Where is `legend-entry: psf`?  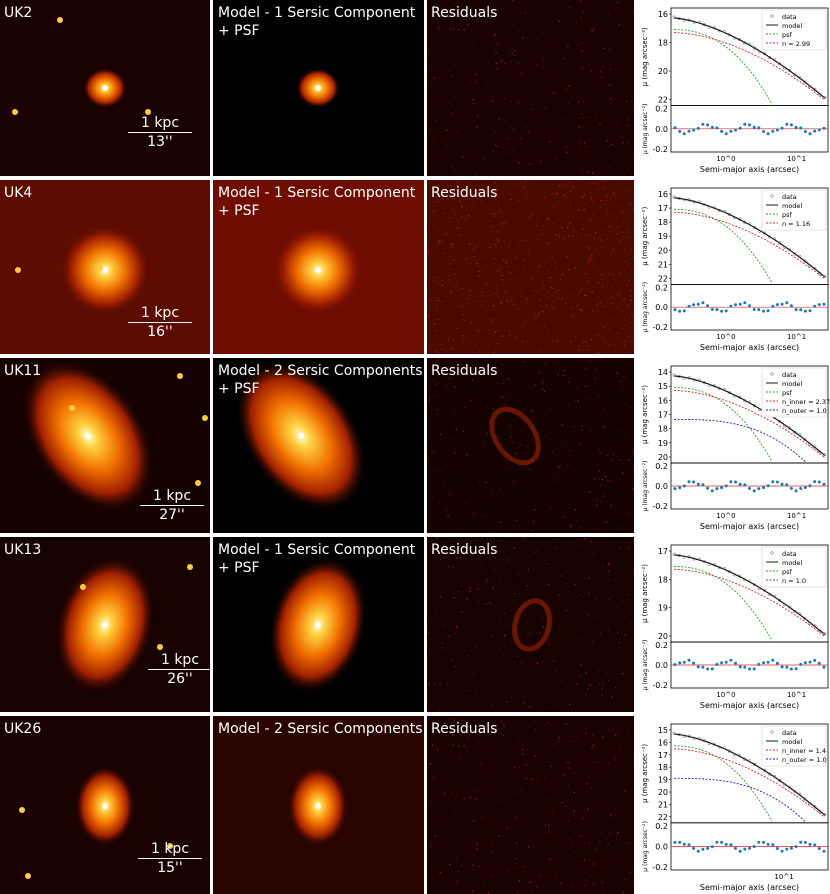 legend-entry: psf is located at coordinates (787, 393).